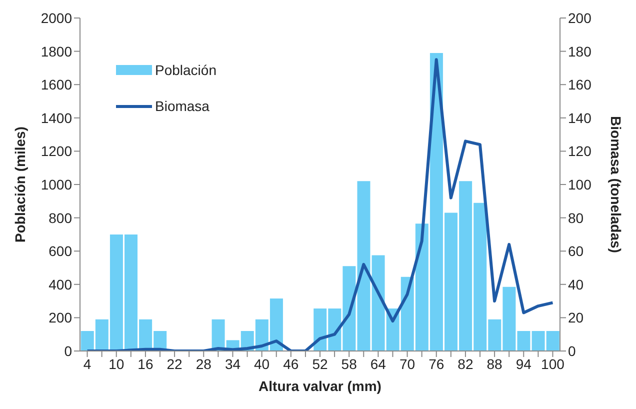  What do you see at coordinates (56, 151) in the screenshot?
I see `y-tick-label: 1200` at bounding box center [56, 151].